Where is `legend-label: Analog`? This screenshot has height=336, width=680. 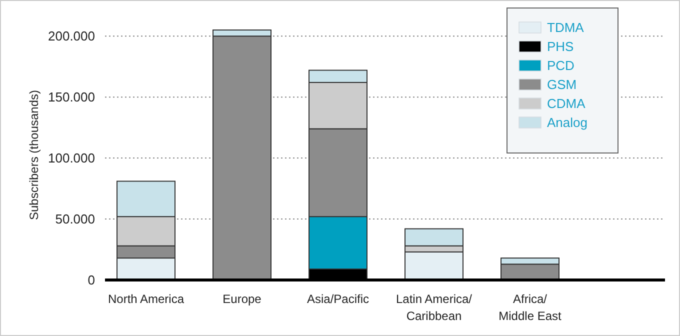 legend-label: Analog is located at coordinates (567, 122).